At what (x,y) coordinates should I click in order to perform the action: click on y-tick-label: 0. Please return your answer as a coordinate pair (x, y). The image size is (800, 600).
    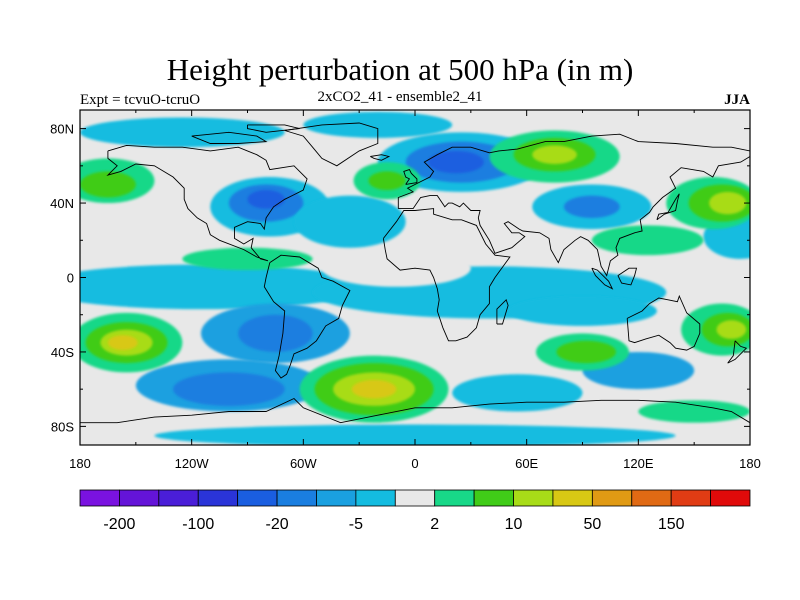
    Looking at the image, I should click on (70, 278).